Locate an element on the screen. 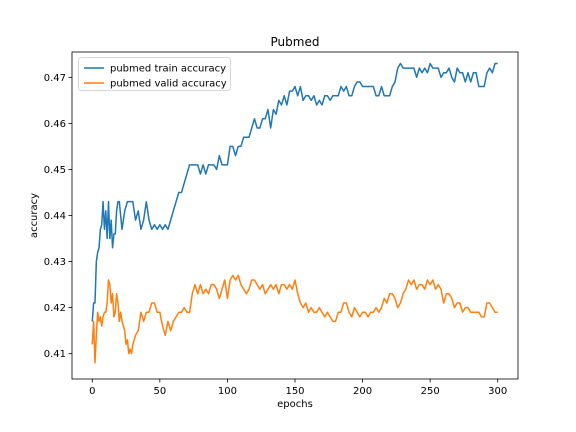 Image resolution: width=576 pixels, height=432 pixels. y-tick-label: 0.42 is located at coordinates (55, 308).